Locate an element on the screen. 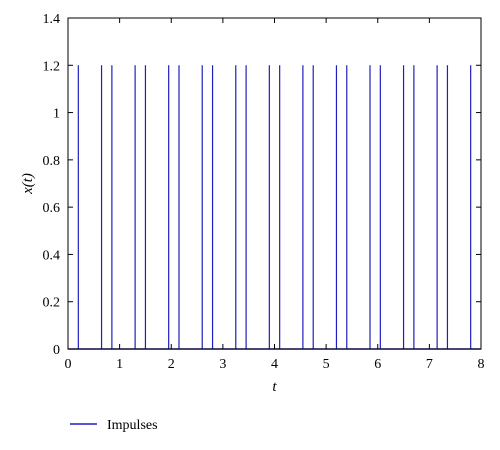 This screenshot has width=500, height=450. x-tick-label: 3 is located at coordinates (222, 364).